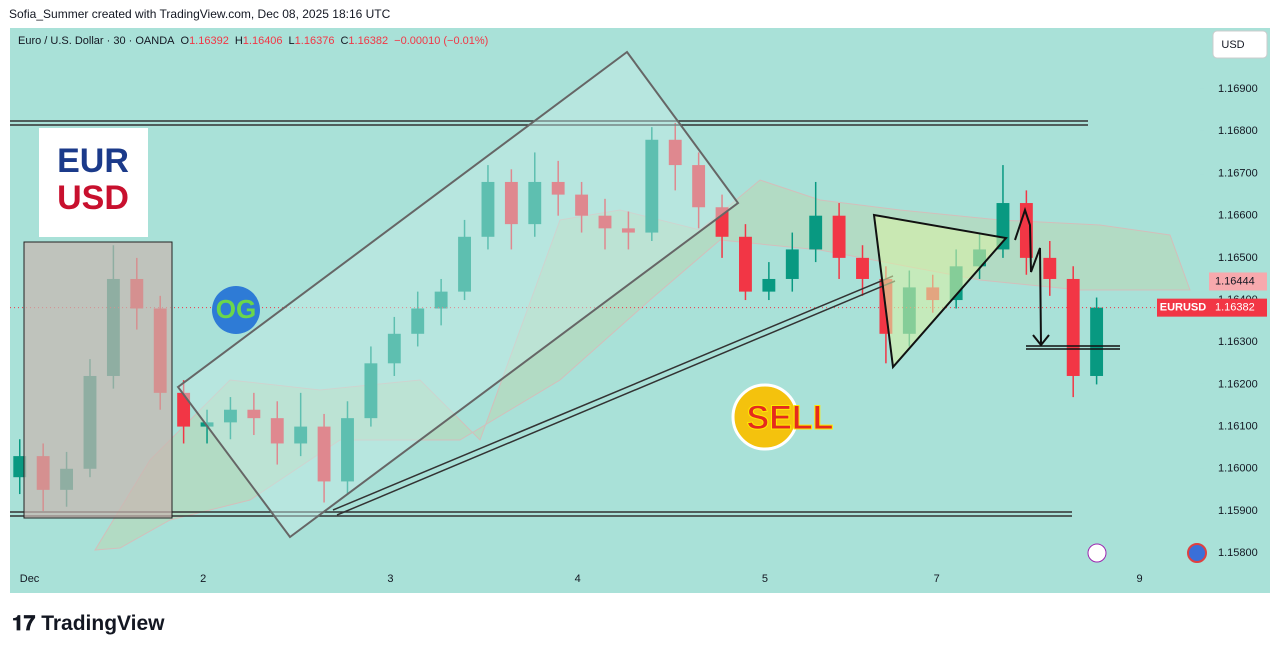  What do you see at coordinates (1028, 276) in the screenshot?
I see `path-arrow` at bounding box center [1028, 276].